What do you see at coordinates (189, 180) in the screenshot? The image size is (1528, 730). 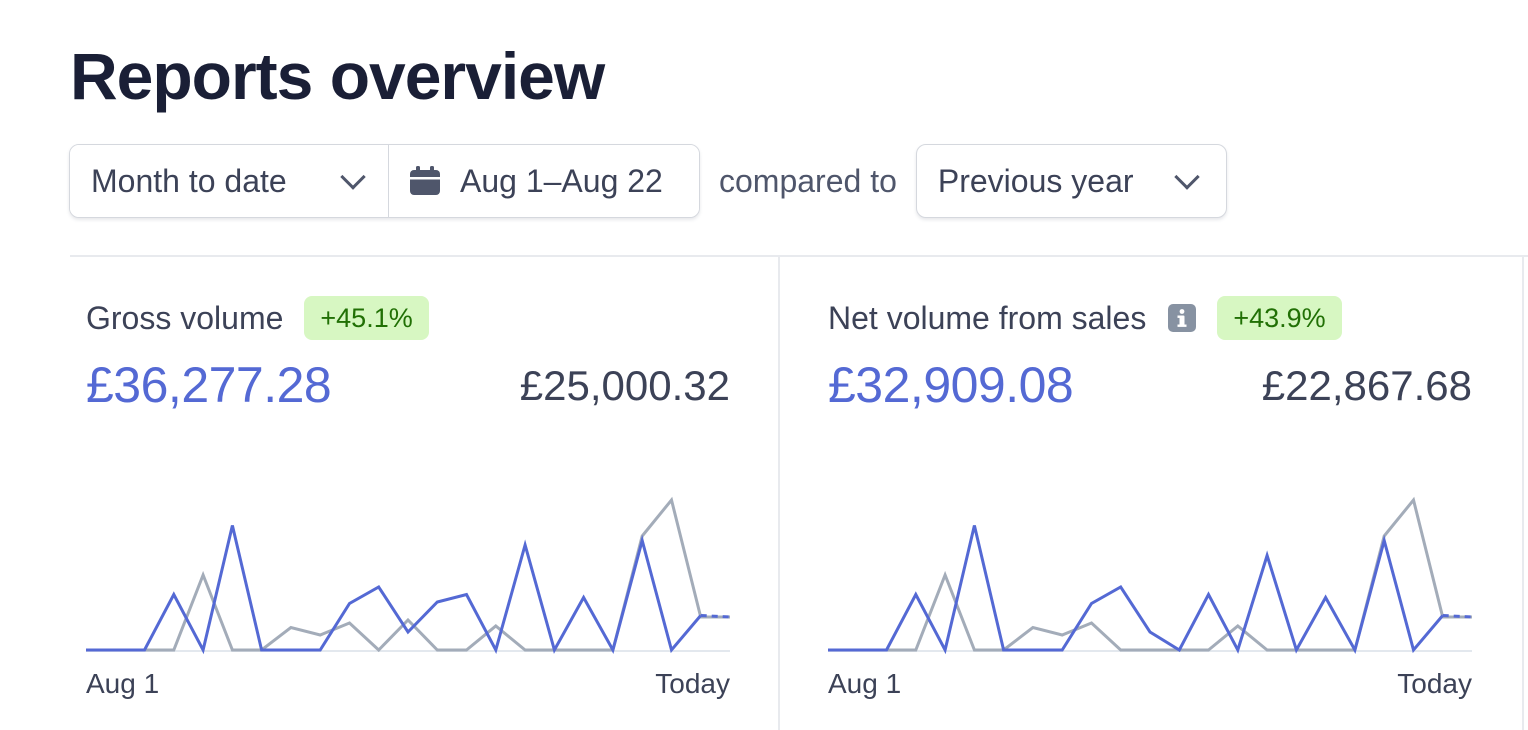 I see `period-dropdown-label: Month to date` at bounding box center [189, 180].